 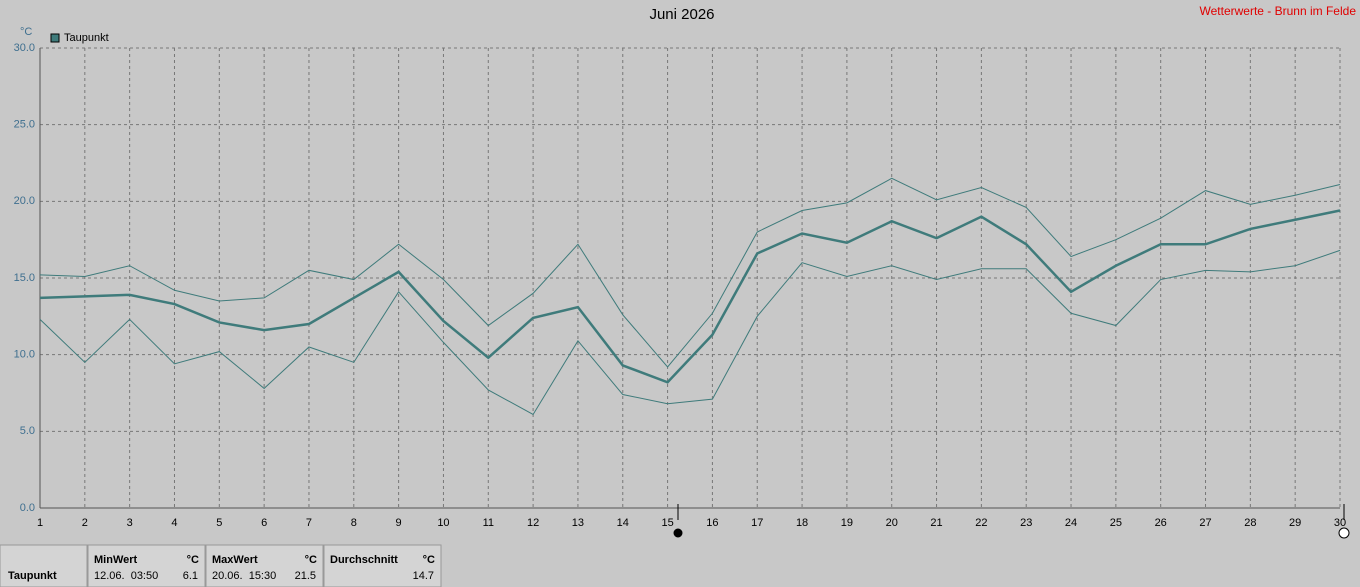 What do you see at coordinates (55, 38) in the screenshot?
I see `legend-swatch` at bounding box center [55, 38].